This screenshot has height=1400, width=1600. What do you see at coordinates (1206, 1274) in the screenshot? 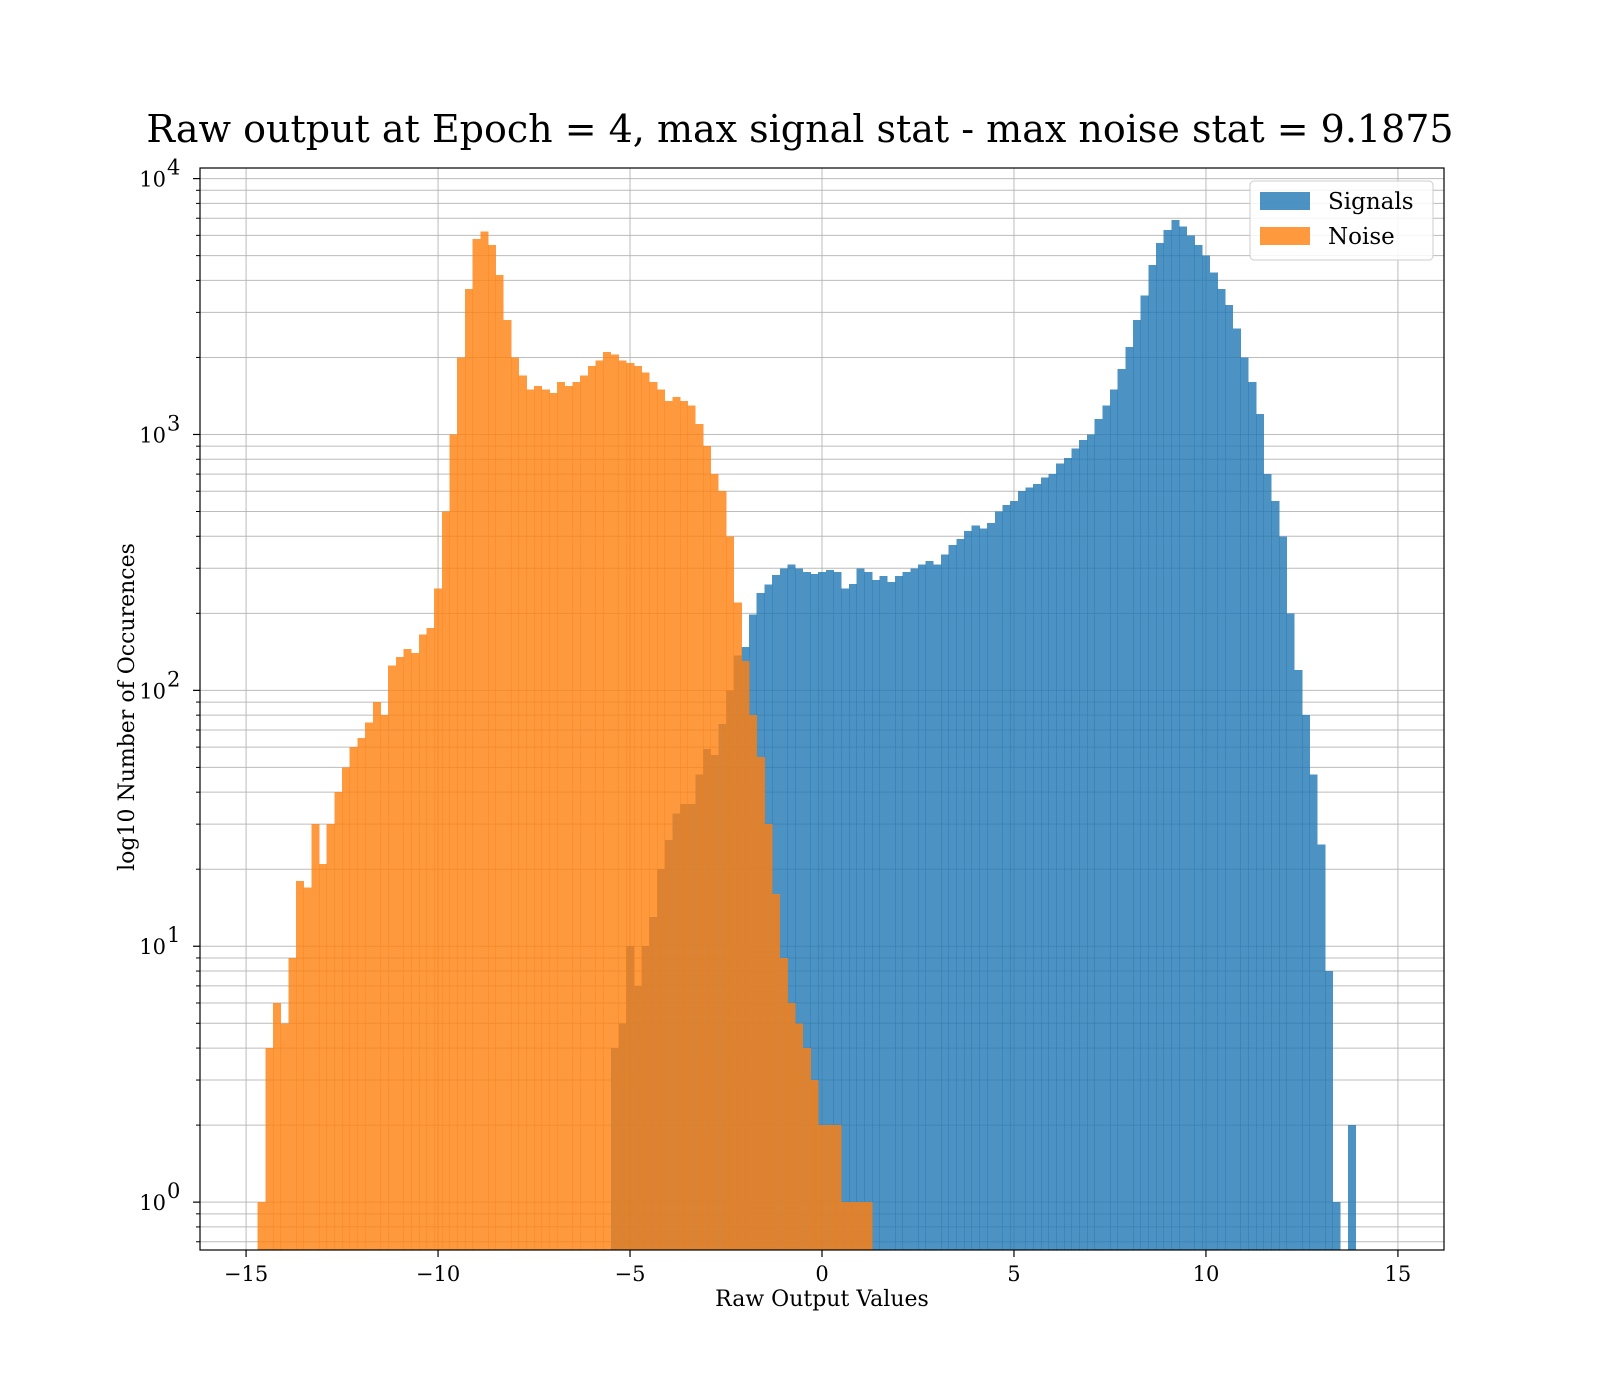
I see `x-tick-label: 10` at bounding box center [1206, 1274].